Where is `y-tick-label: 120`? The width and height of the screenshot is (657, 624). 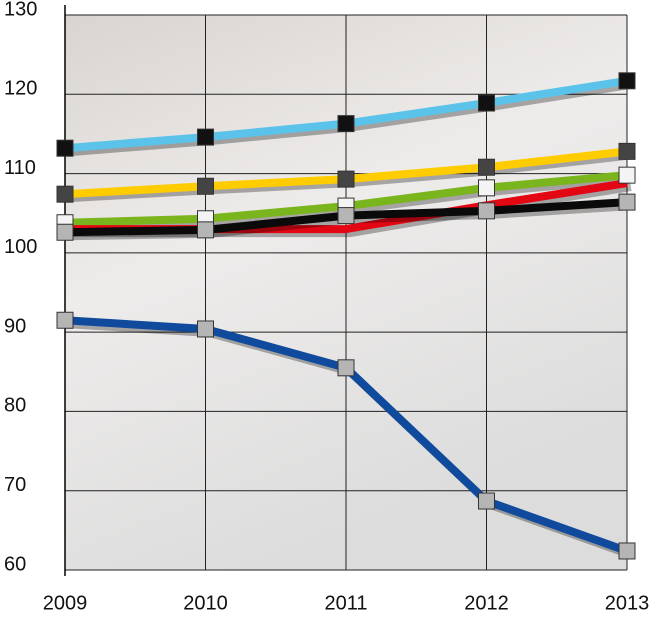 y-tick-label: 120 is located at coordinates (20, 89).